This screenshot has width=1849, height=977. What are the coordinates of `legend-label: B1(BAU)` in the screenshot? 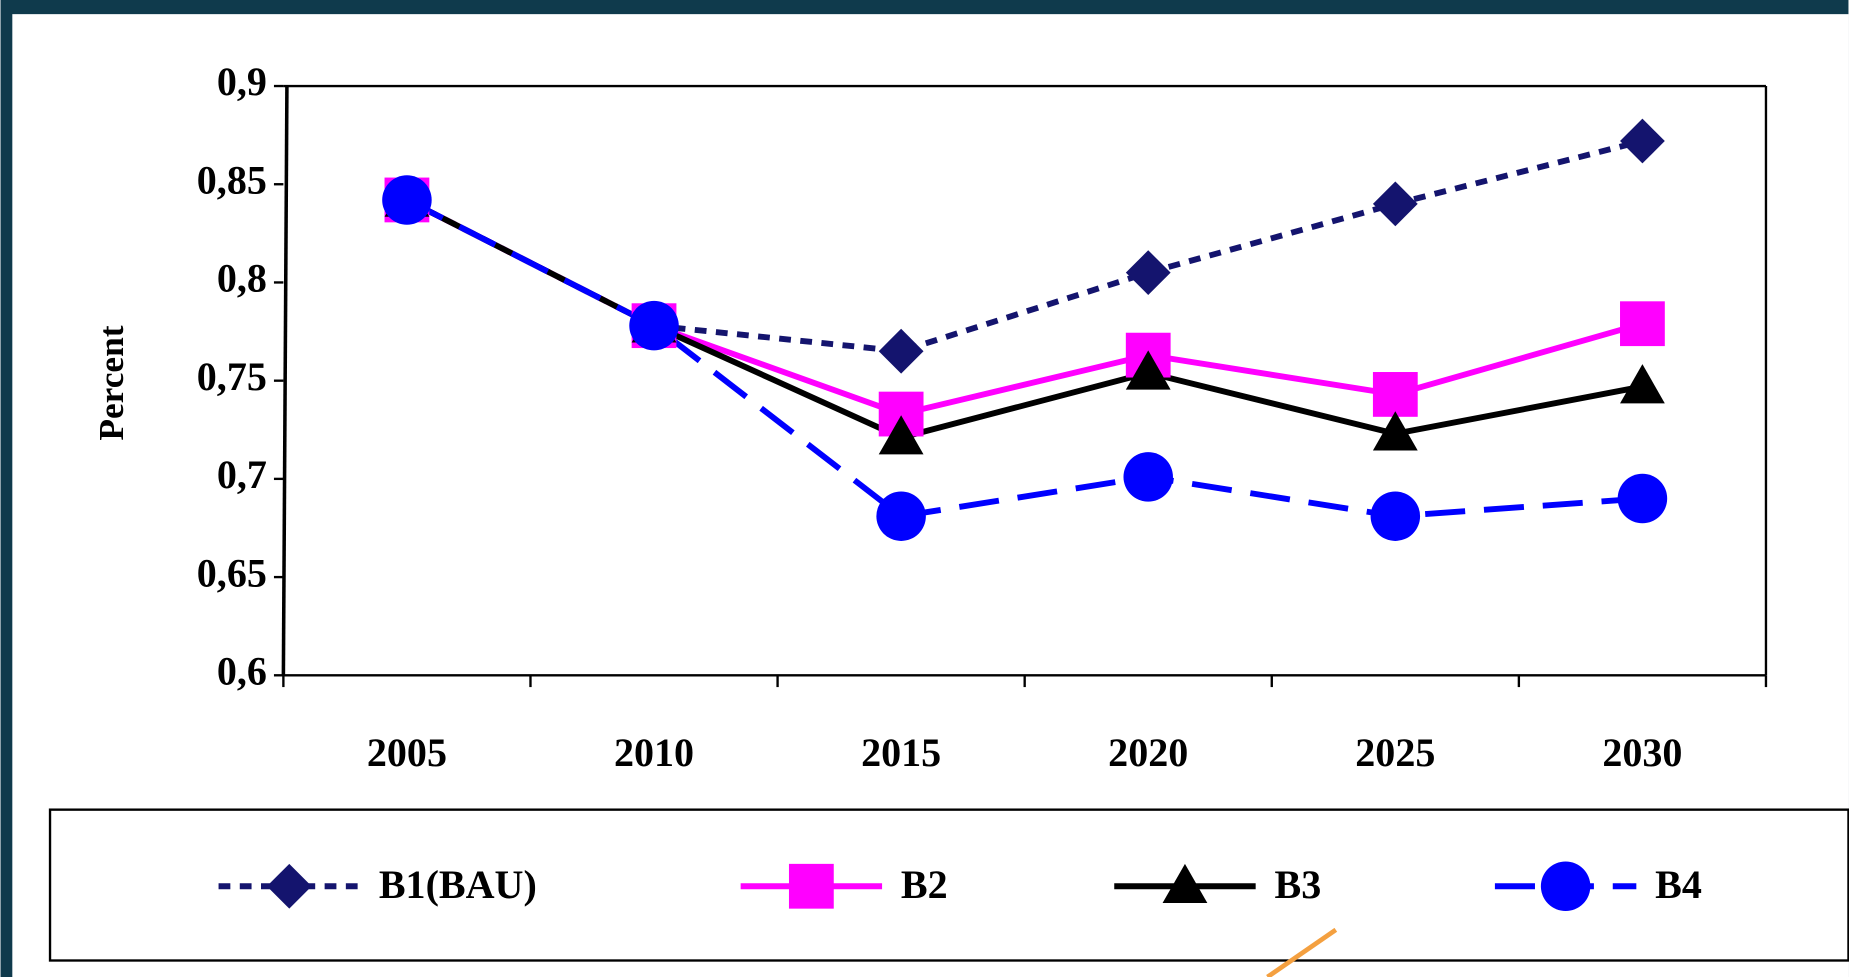 It's located at (458, 884).